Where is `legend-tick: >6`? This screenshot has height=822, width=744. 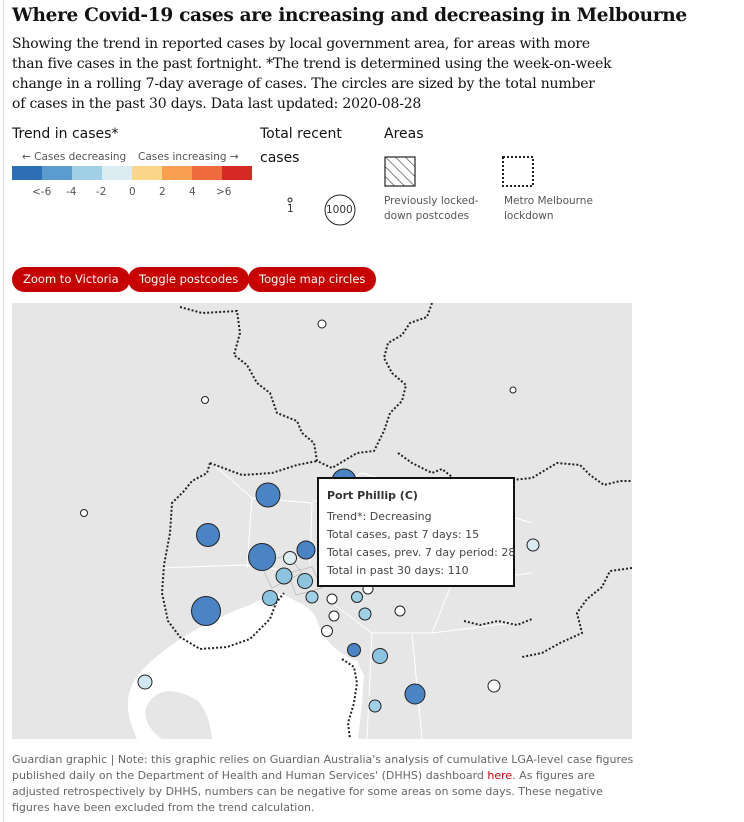 legend-tick: >6 is located at coordinates (224, 192).